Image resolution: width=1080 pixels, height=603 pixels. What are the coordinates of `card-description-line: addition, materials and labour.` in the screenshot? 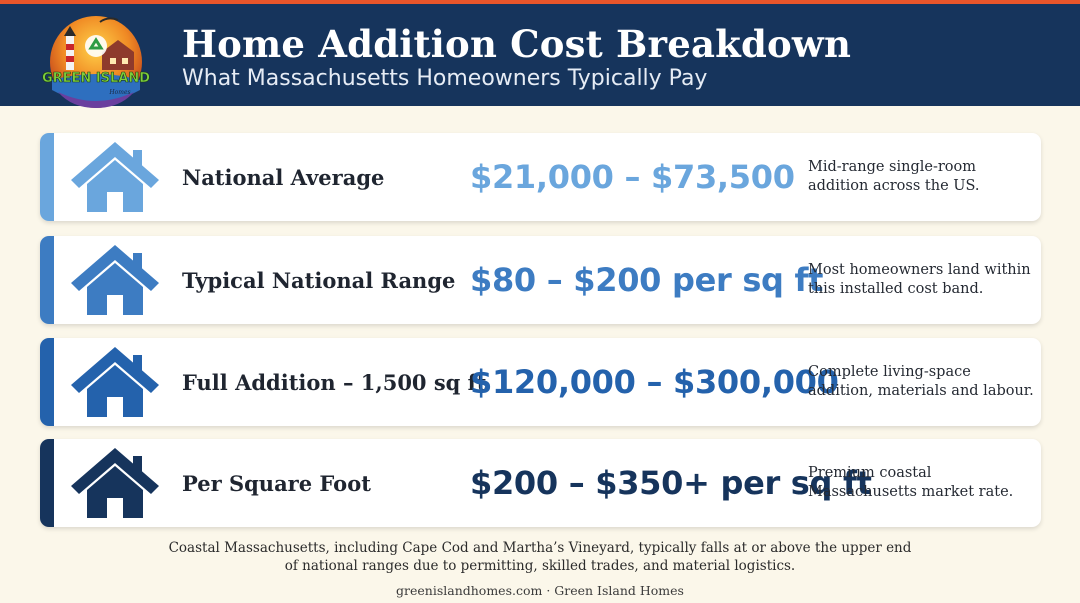 It's located at (921, 391).